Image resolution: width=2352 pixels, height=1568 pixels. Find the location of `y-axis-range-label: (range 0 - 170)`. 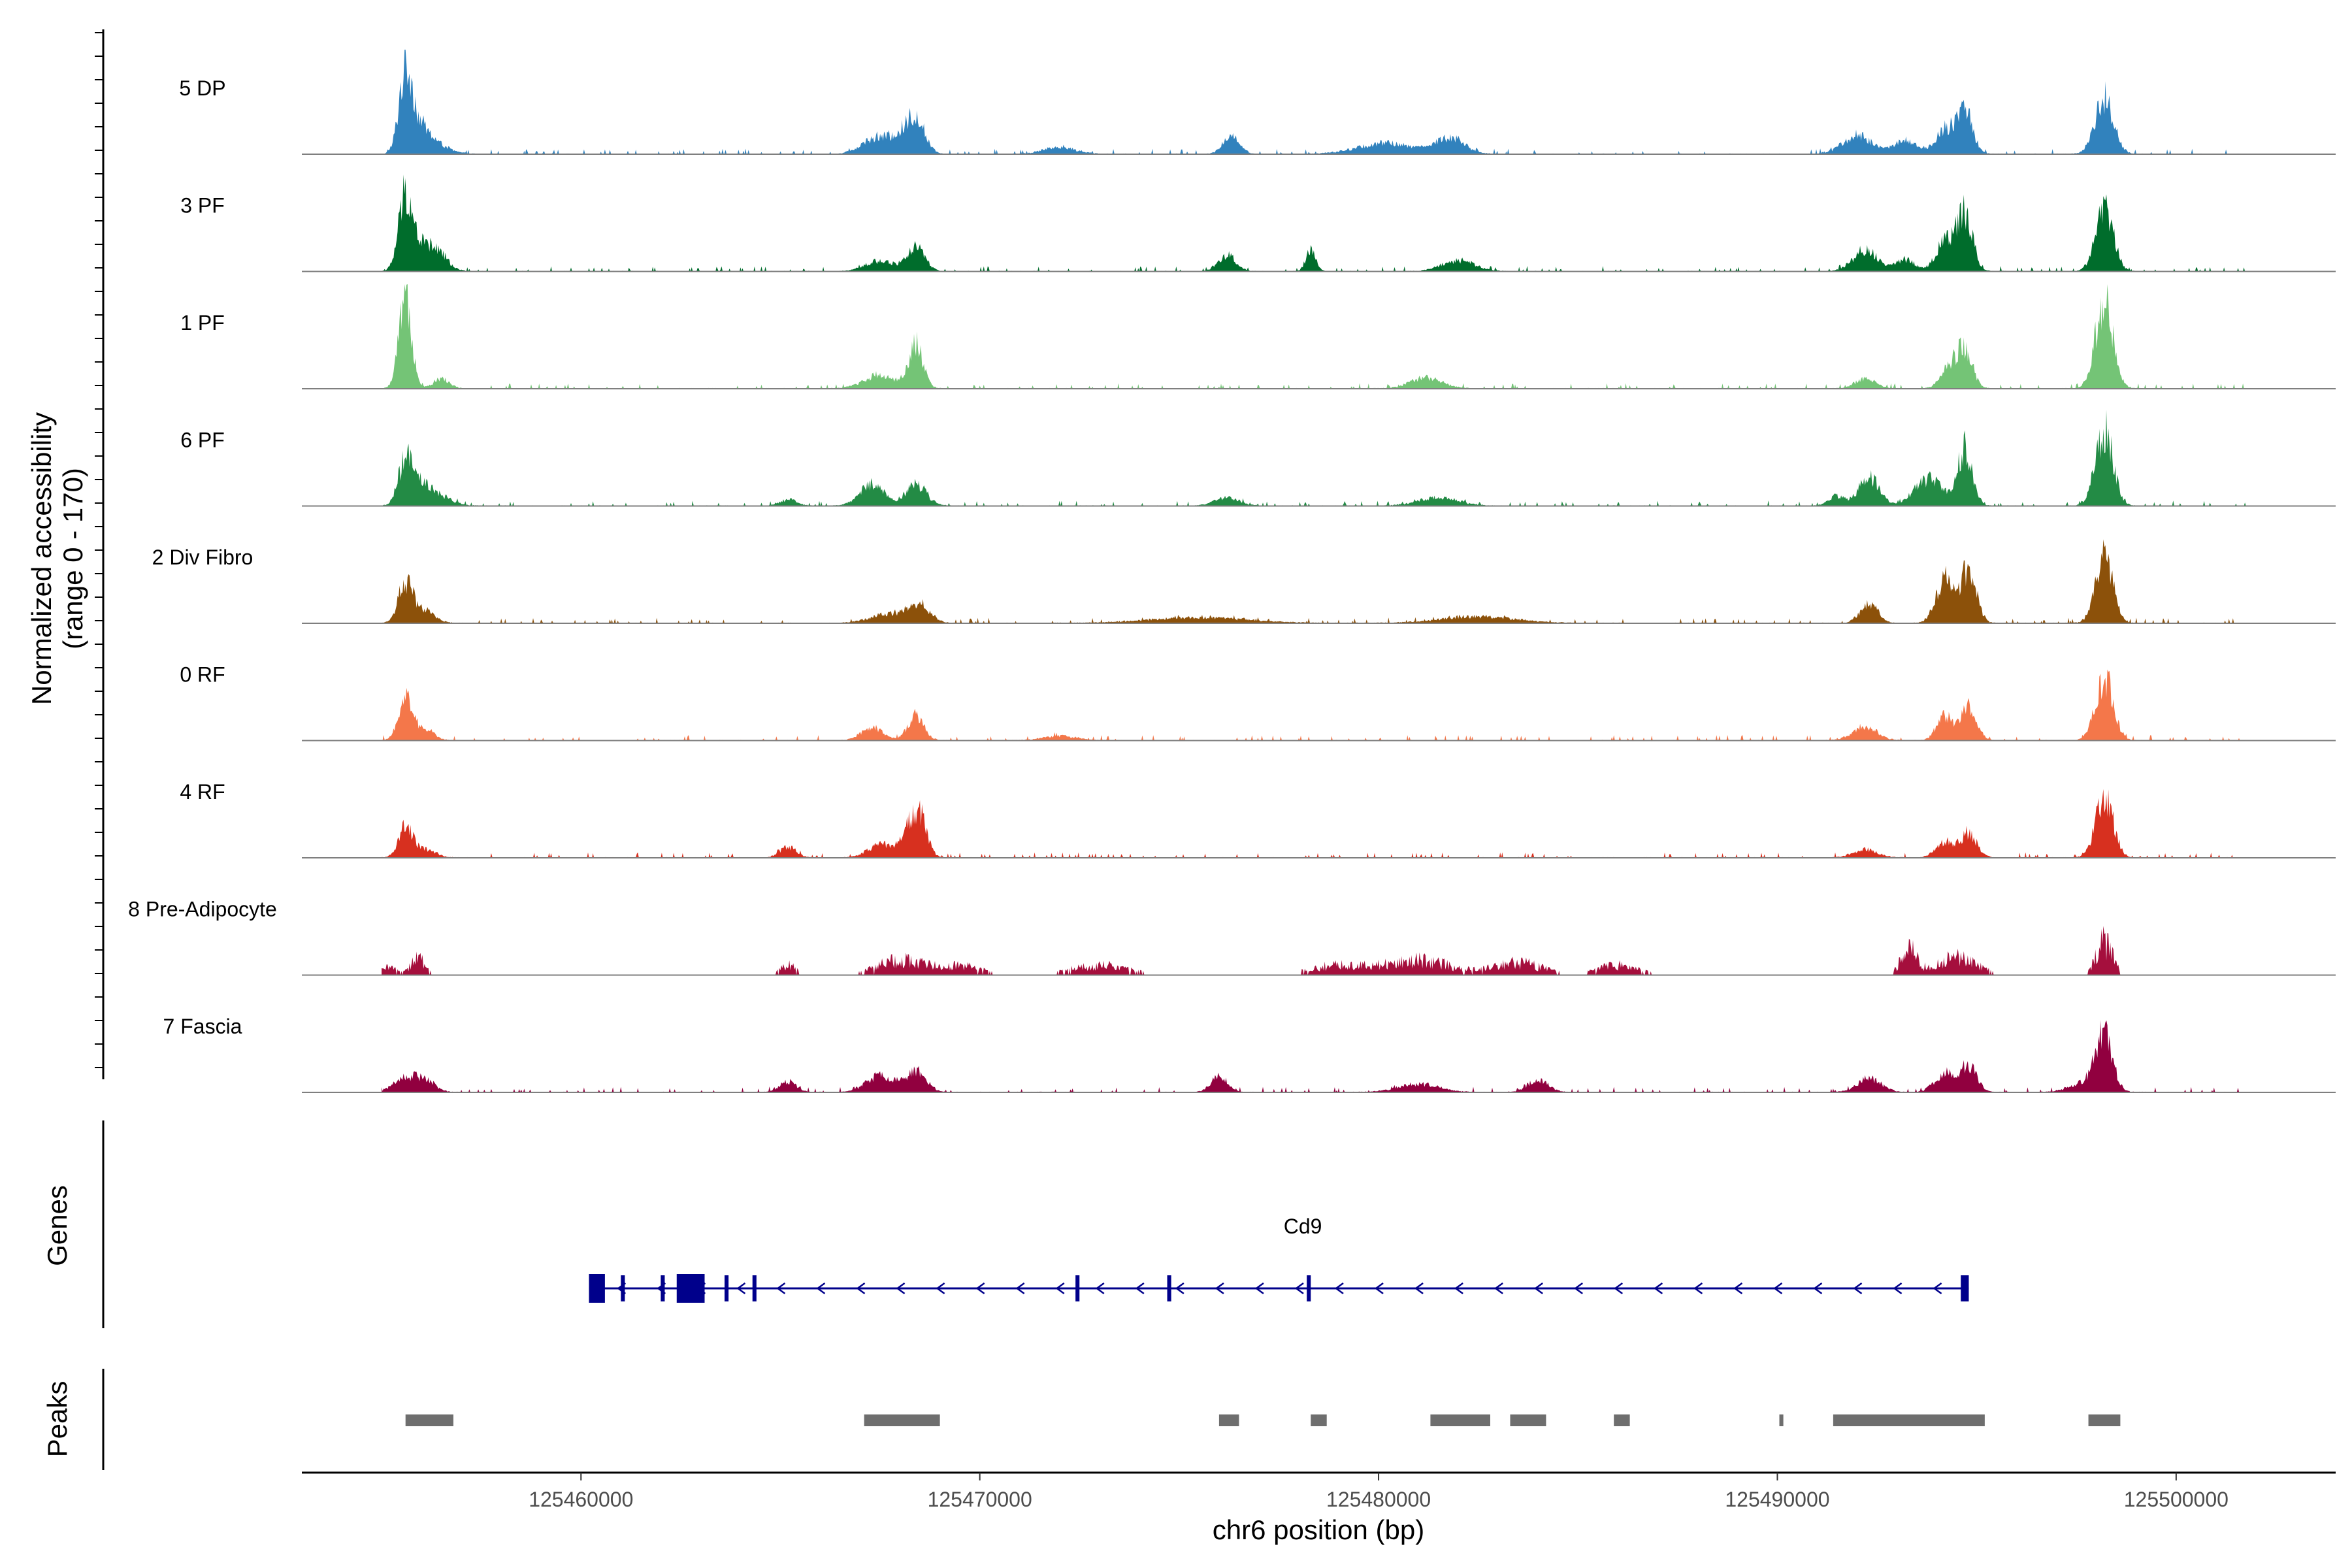

y-axis-range-label: (range 0 - 170) is located at coordinates (72, 558).